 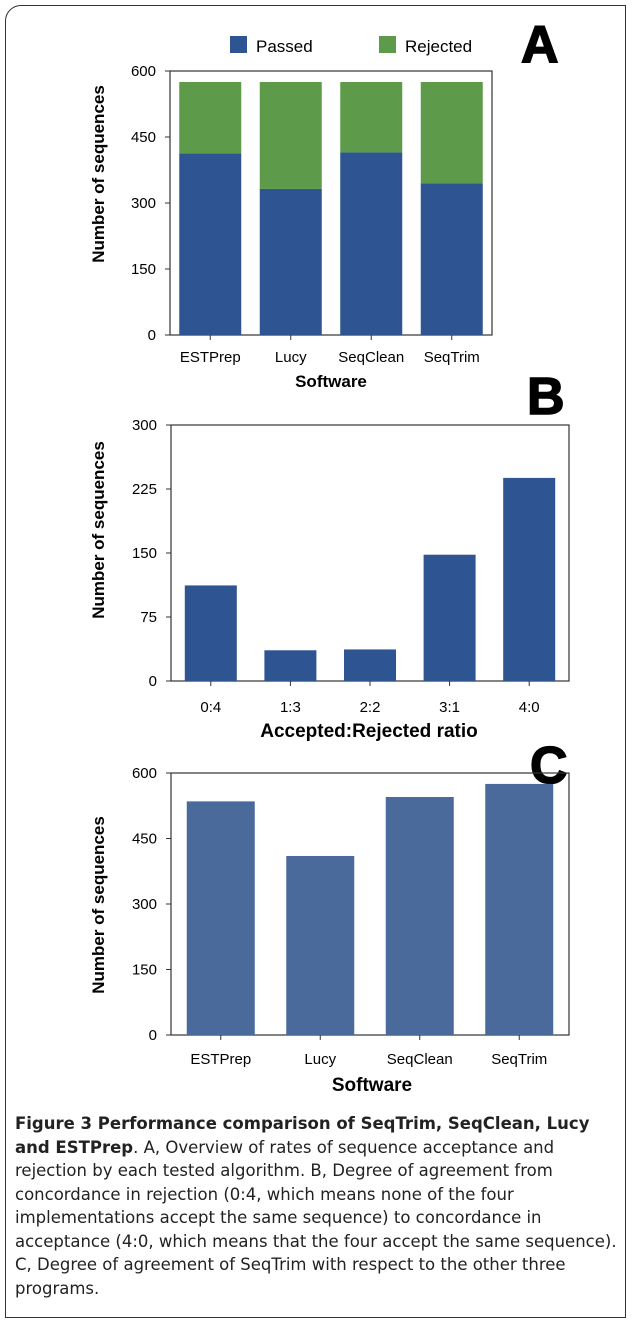 I want to click on x-axis-label-b: Accepted:Rejected ratio, so click(x=369, y=731).